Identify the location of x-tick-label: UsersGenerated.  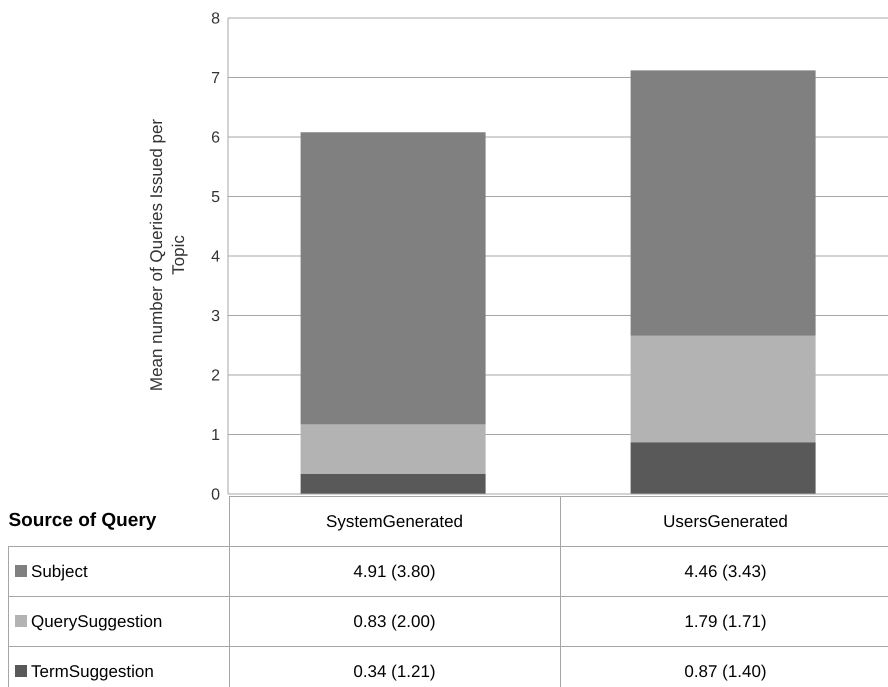
(724, 521).